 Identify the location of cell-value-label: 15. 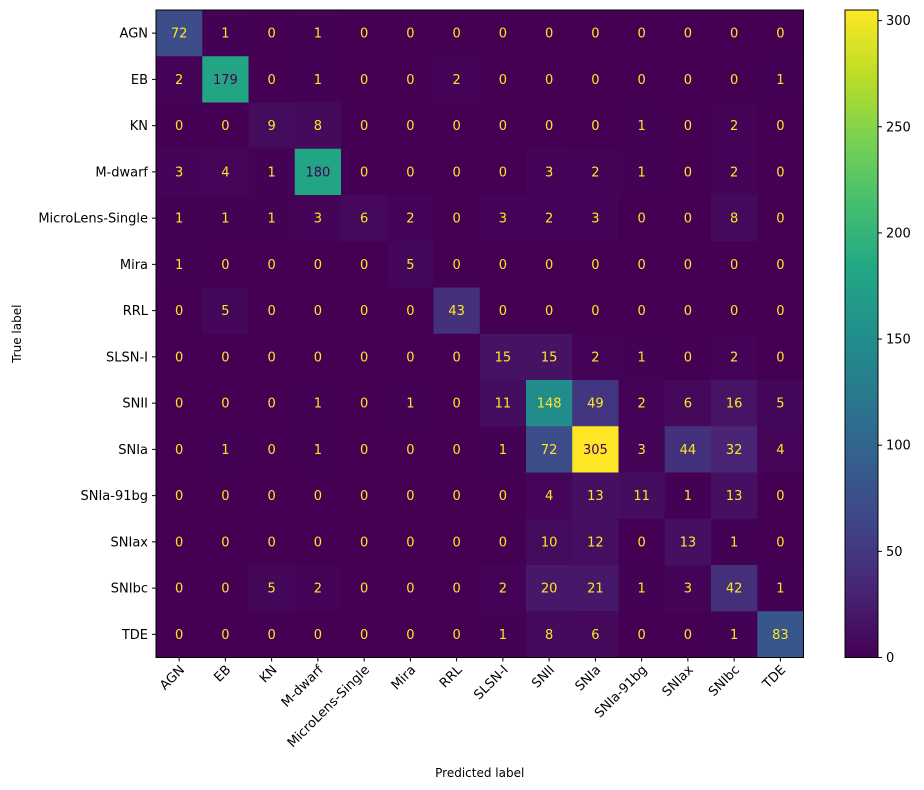
(549, 357).